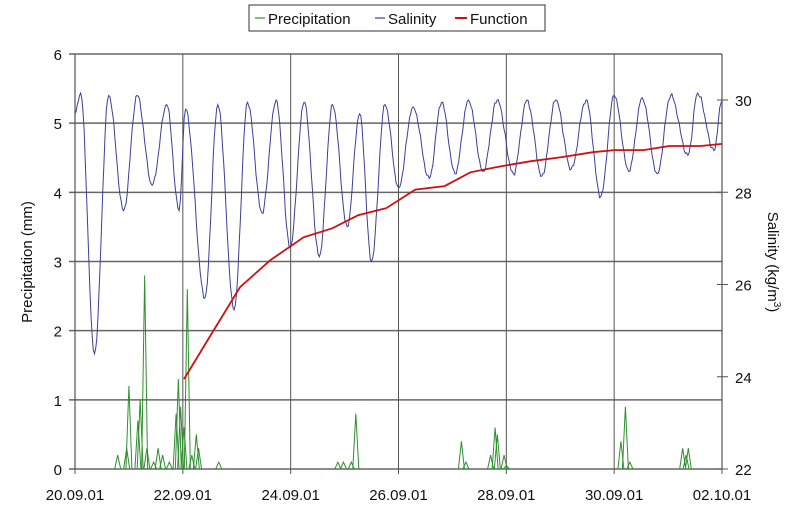 This screenshot has width=800, height=525. I want to click on y-right-axis-label: Salinity (kg/m3), so click(773, 262).